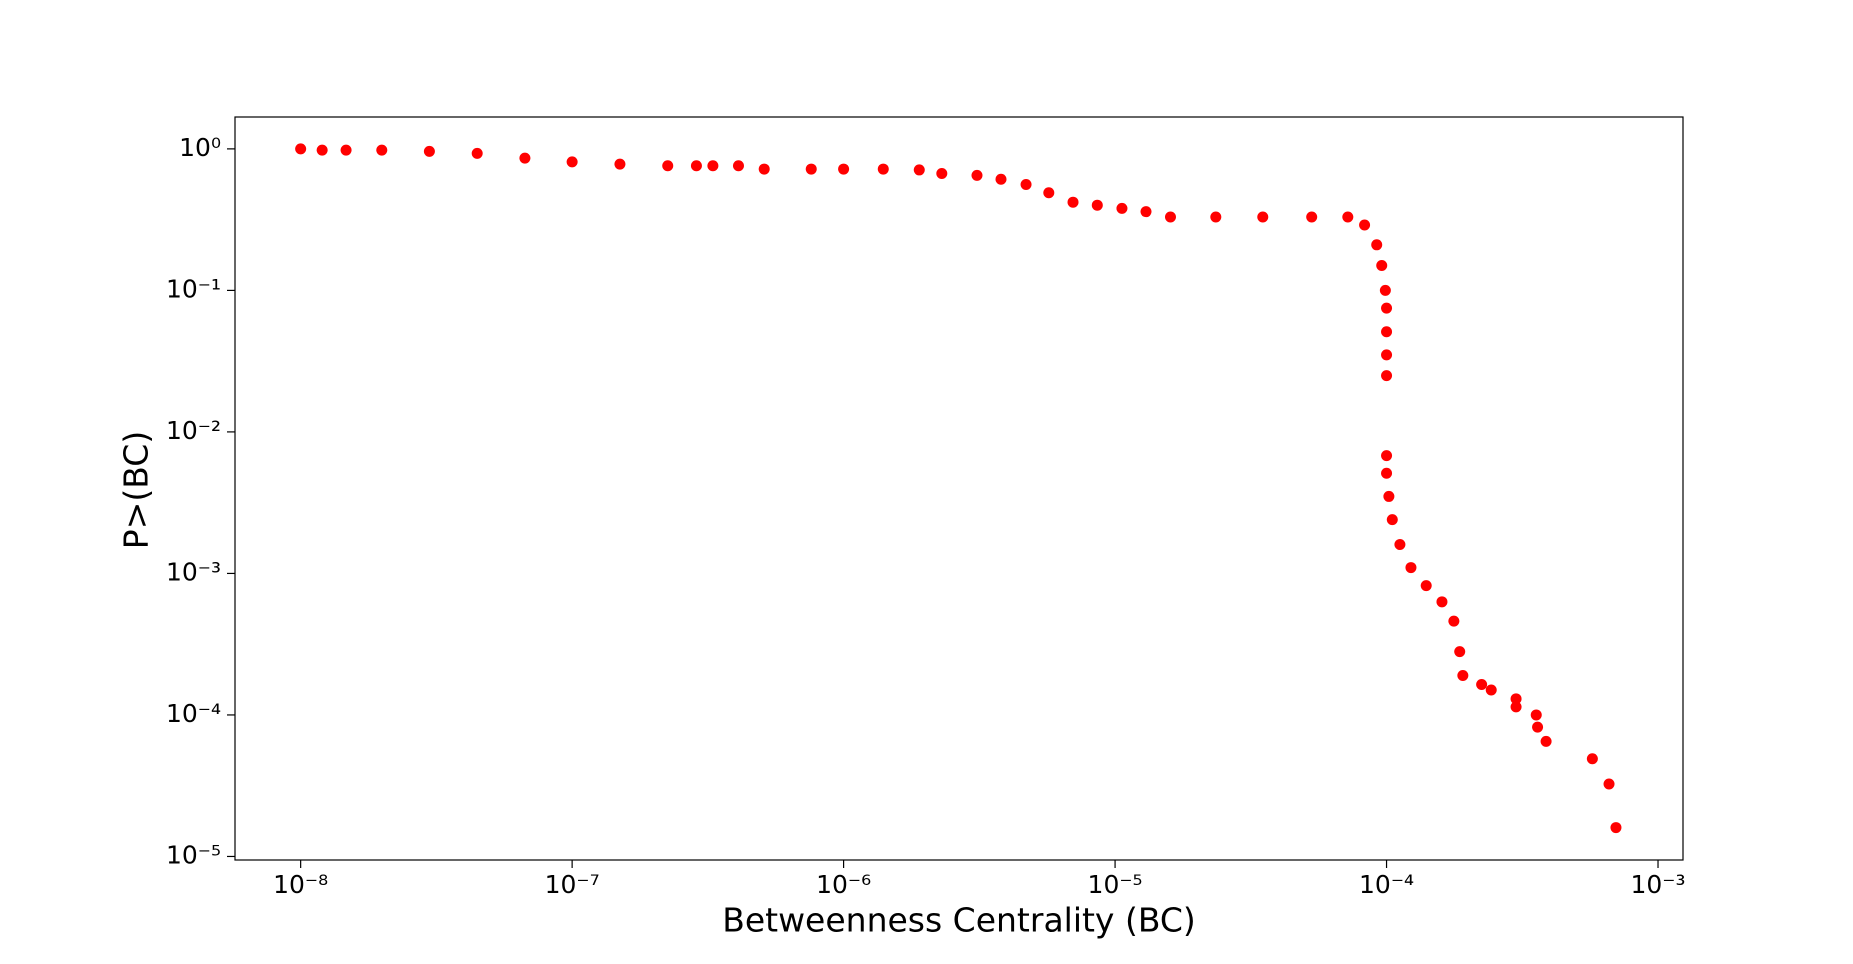 Image resolution: width=1853 pixels, height=964 pixels. Describe the element at coordinates (136, 490) in the screenshot. I see `y-axis-label: P>(BC)` at that location.